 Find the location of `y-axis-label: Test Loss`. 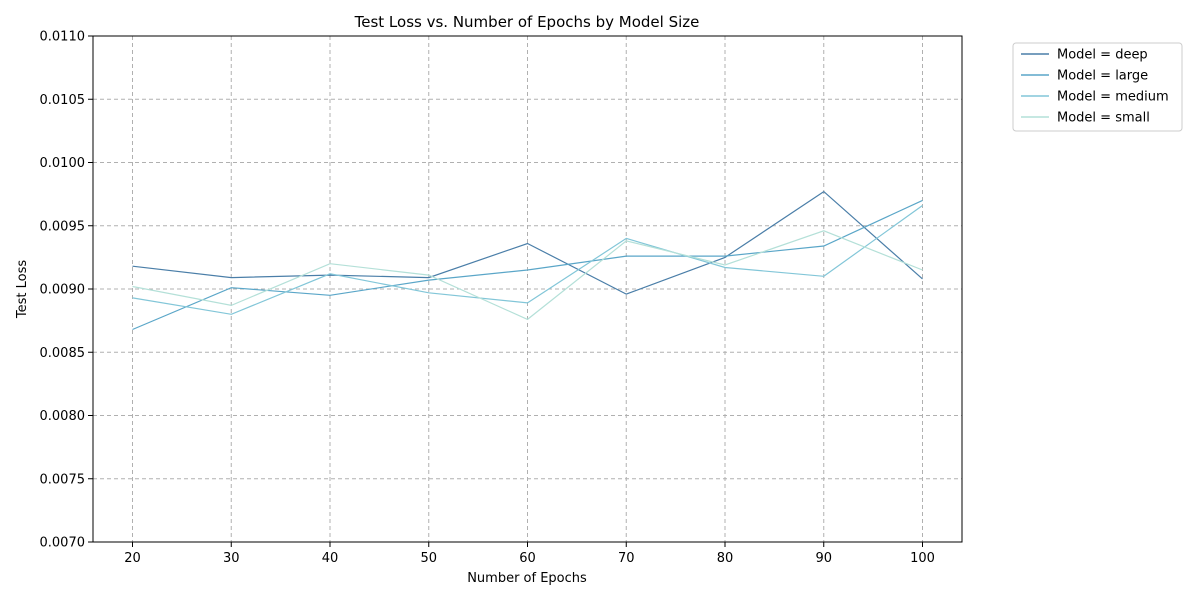

y-axis-label: Test Loss is located at coordinates (22, 289).